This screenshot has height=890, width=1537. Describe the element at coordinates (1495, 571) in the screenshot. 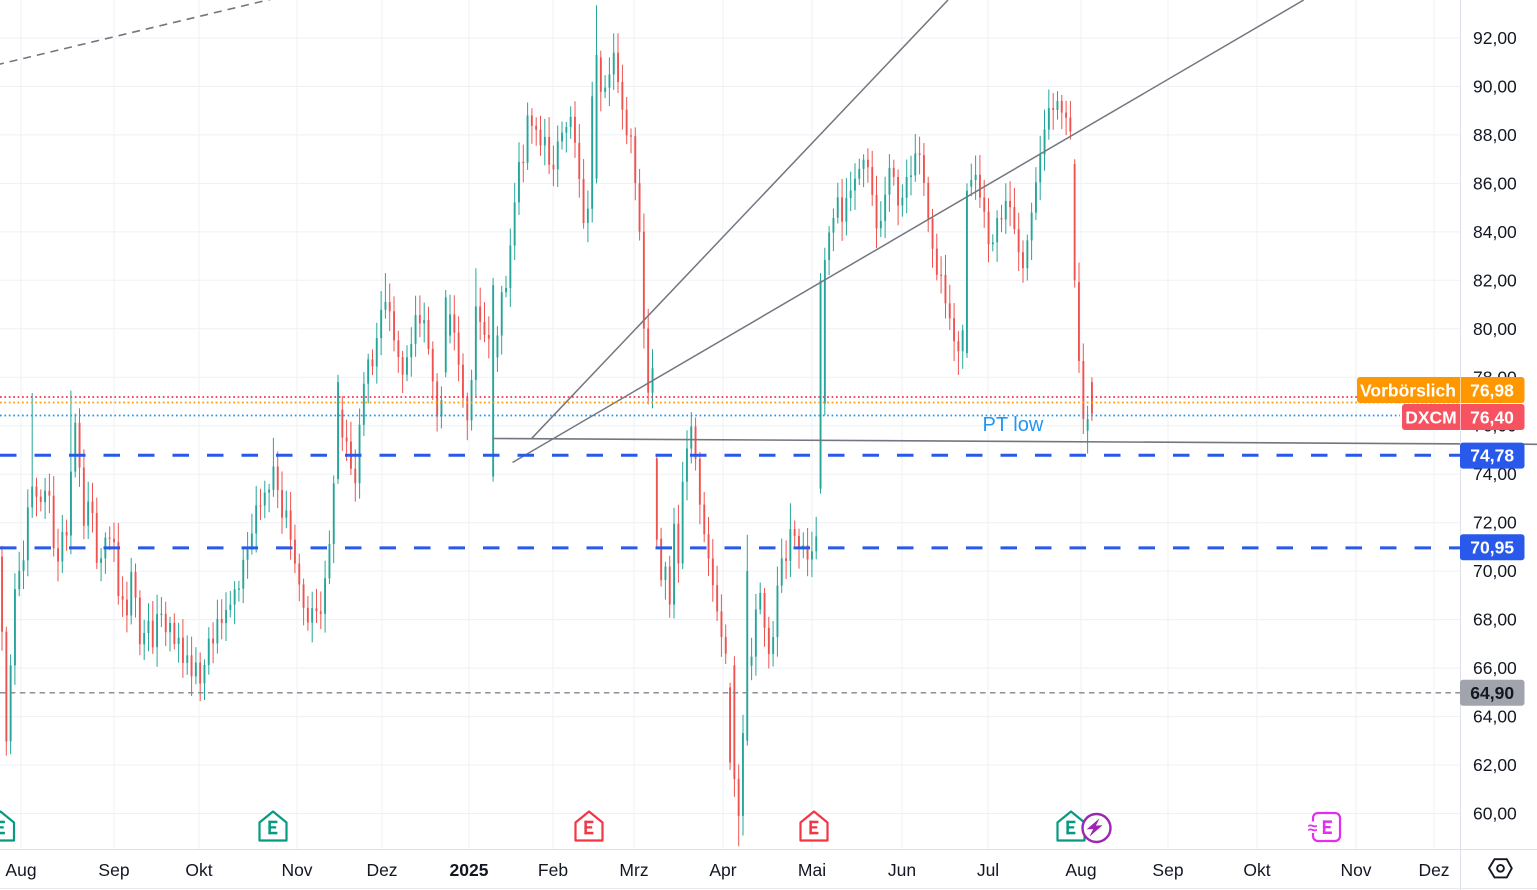

I see `svg-text: 70,00` at that location.